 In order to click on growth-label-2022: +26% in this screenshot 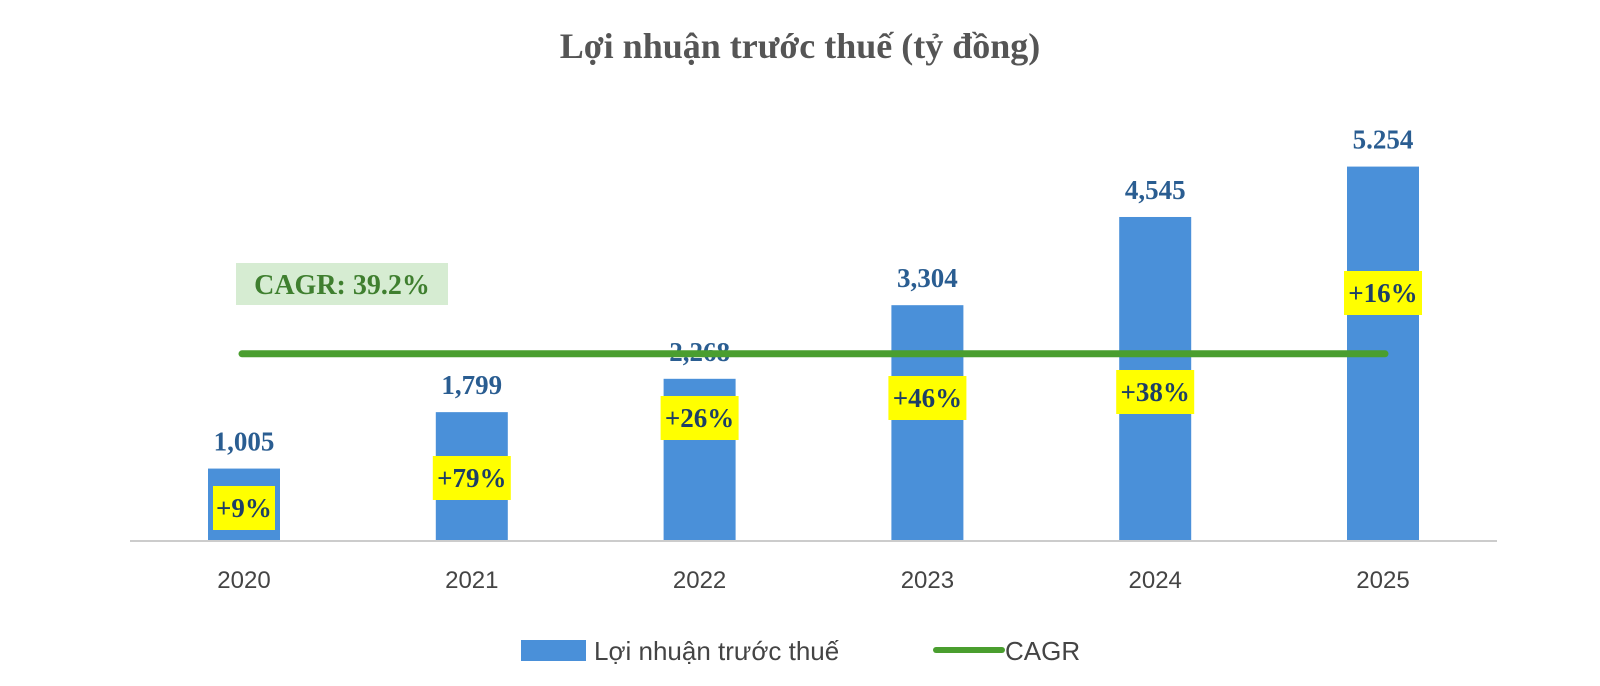, I will do `click(699, 418)`.